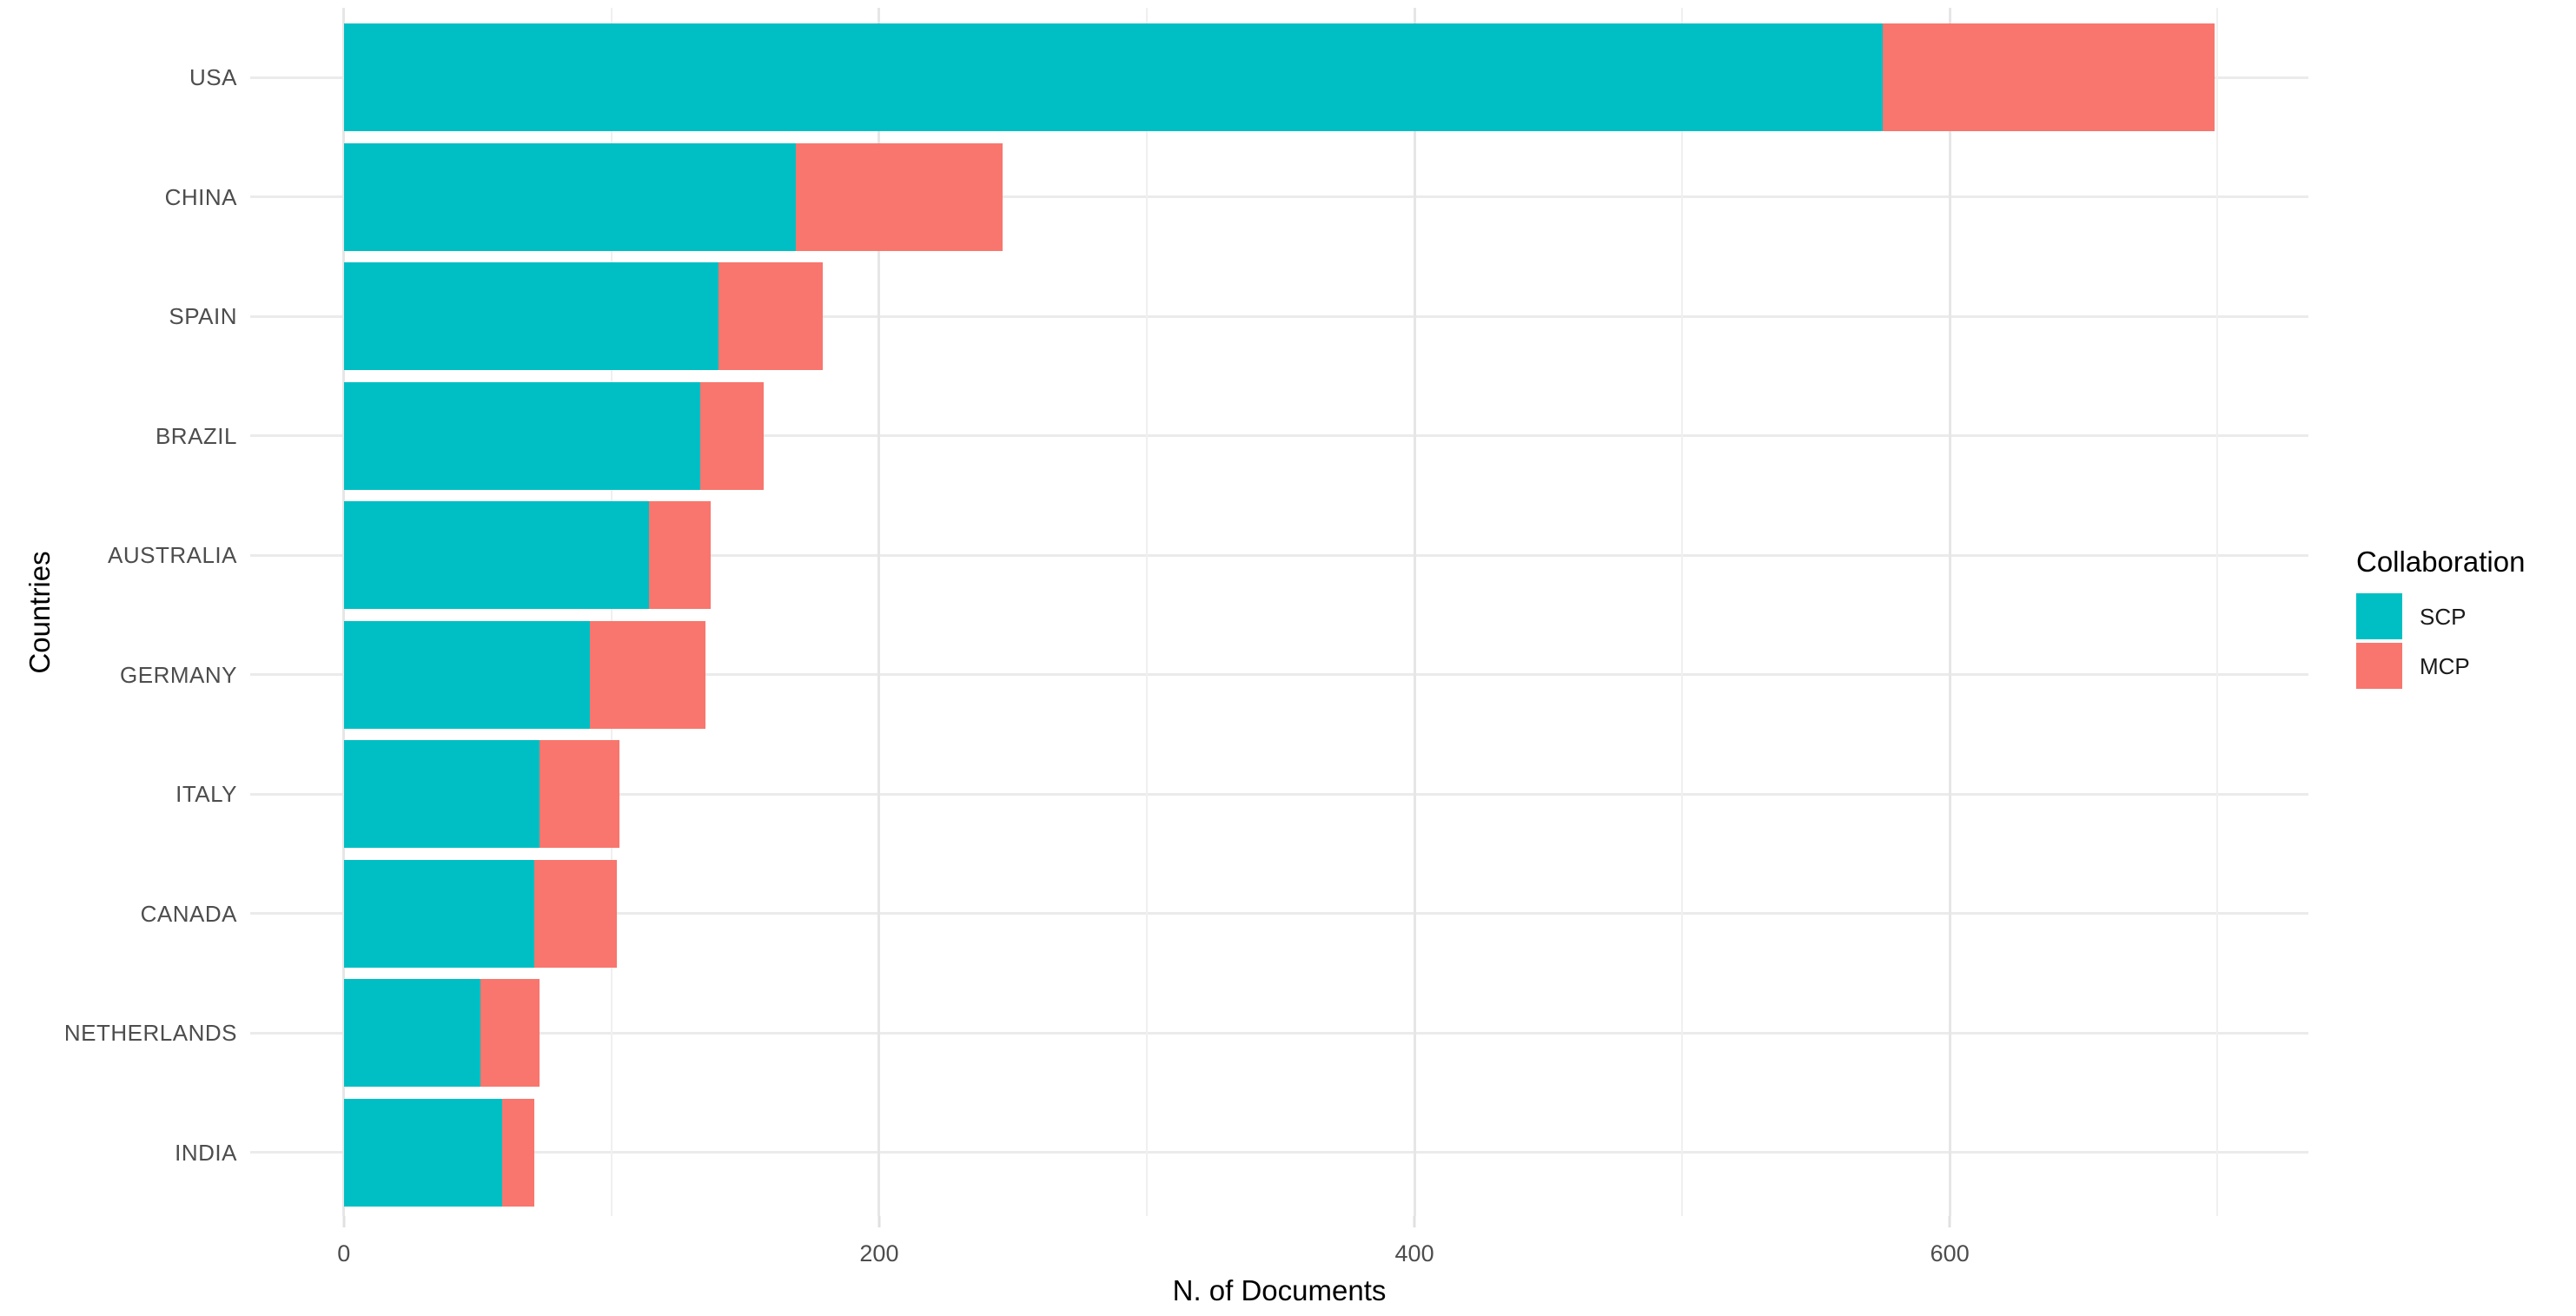  Describe the element at coordinates (206, 794) in the screenshot. I see `y-tick-label-italy: ITALY` at that location.